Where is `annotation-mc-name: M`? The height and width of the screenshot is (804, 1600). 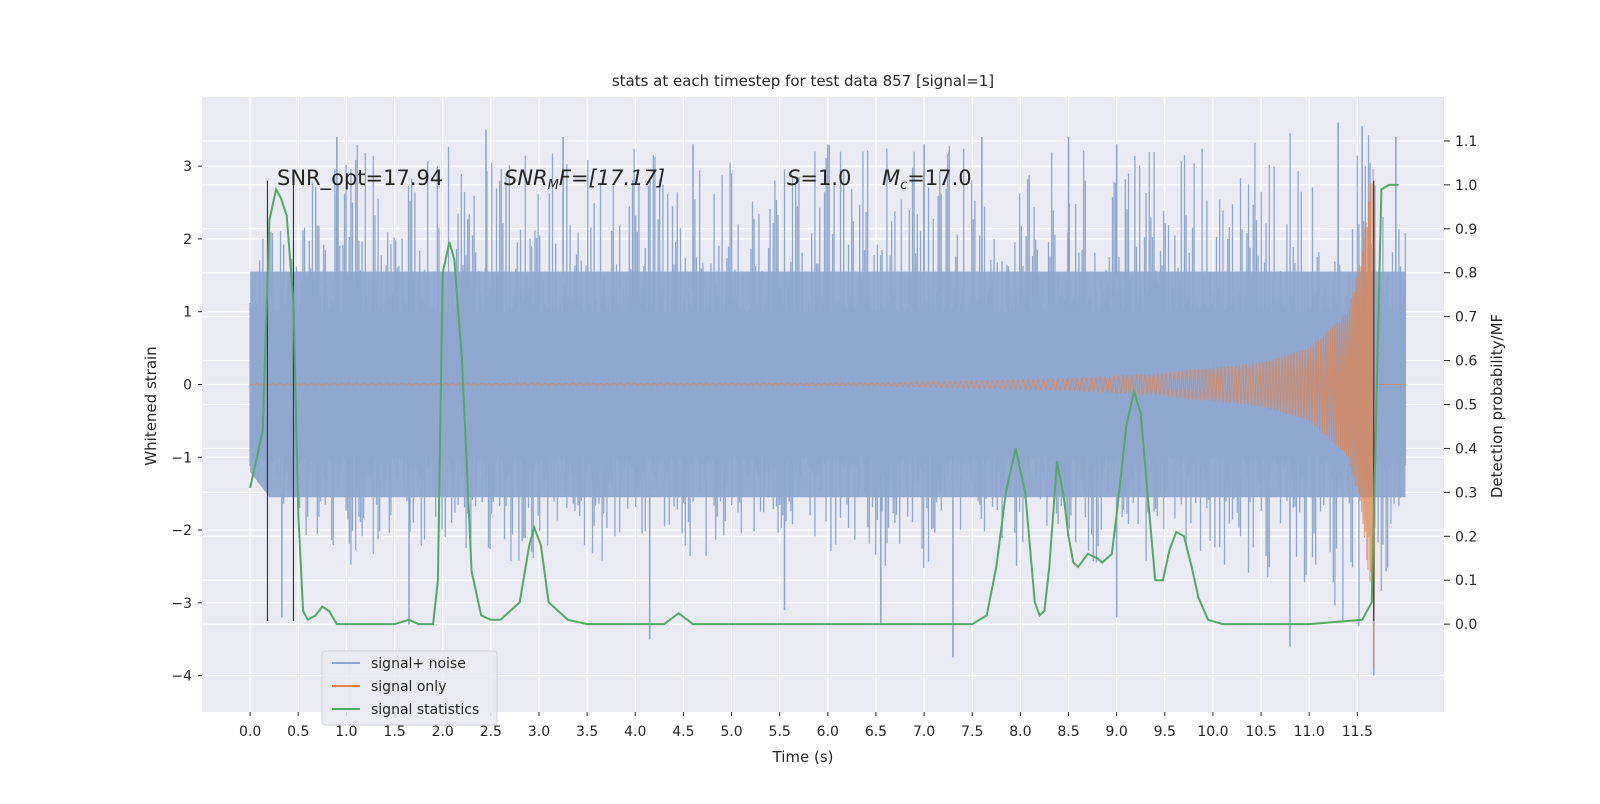 annotation-mc-name: M is located at coordinates (891, 178).